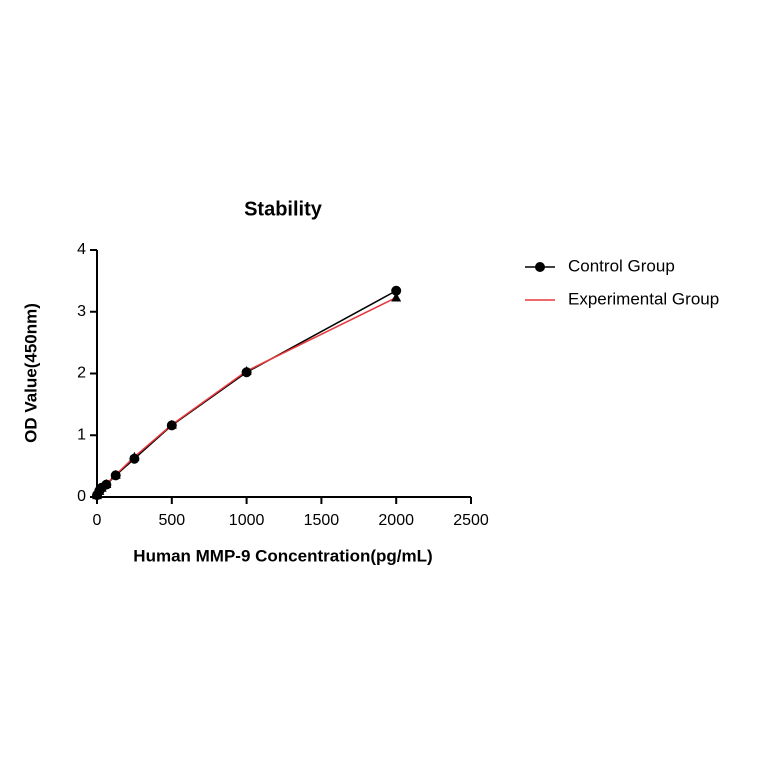  What do you see at coordinates (396, 520) in the screenshot?
I see `x-tick-label: 2000` at bounding box center [396, 520].